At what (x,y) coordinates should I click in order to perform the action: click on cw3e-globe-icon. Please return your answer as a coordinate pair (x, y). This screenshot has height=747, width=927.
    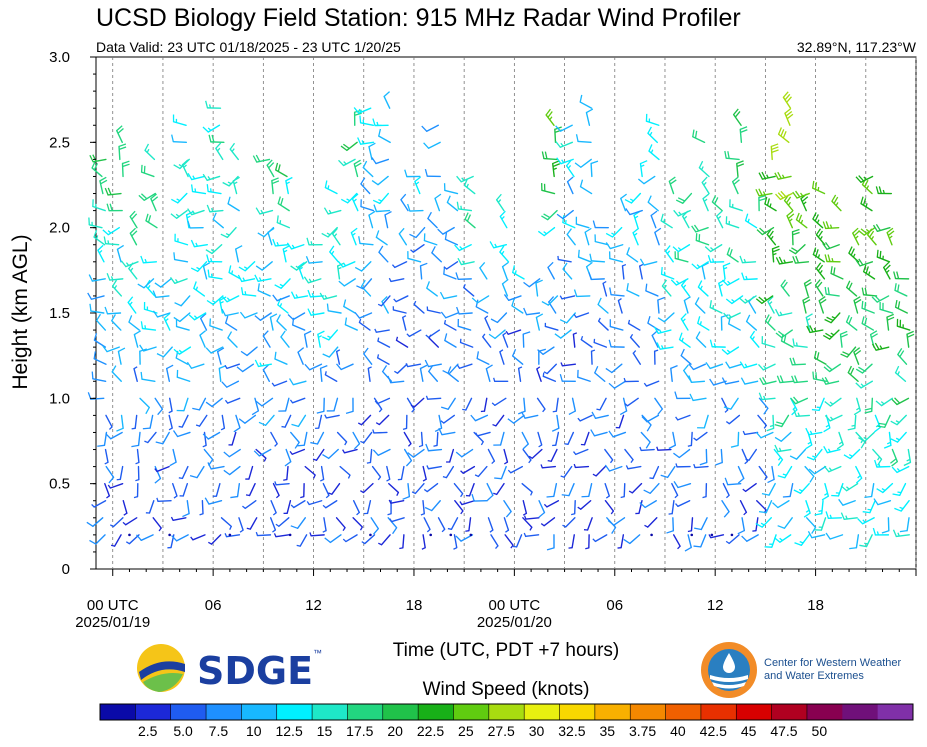
    Looking at the image, I should click on (729, 670).